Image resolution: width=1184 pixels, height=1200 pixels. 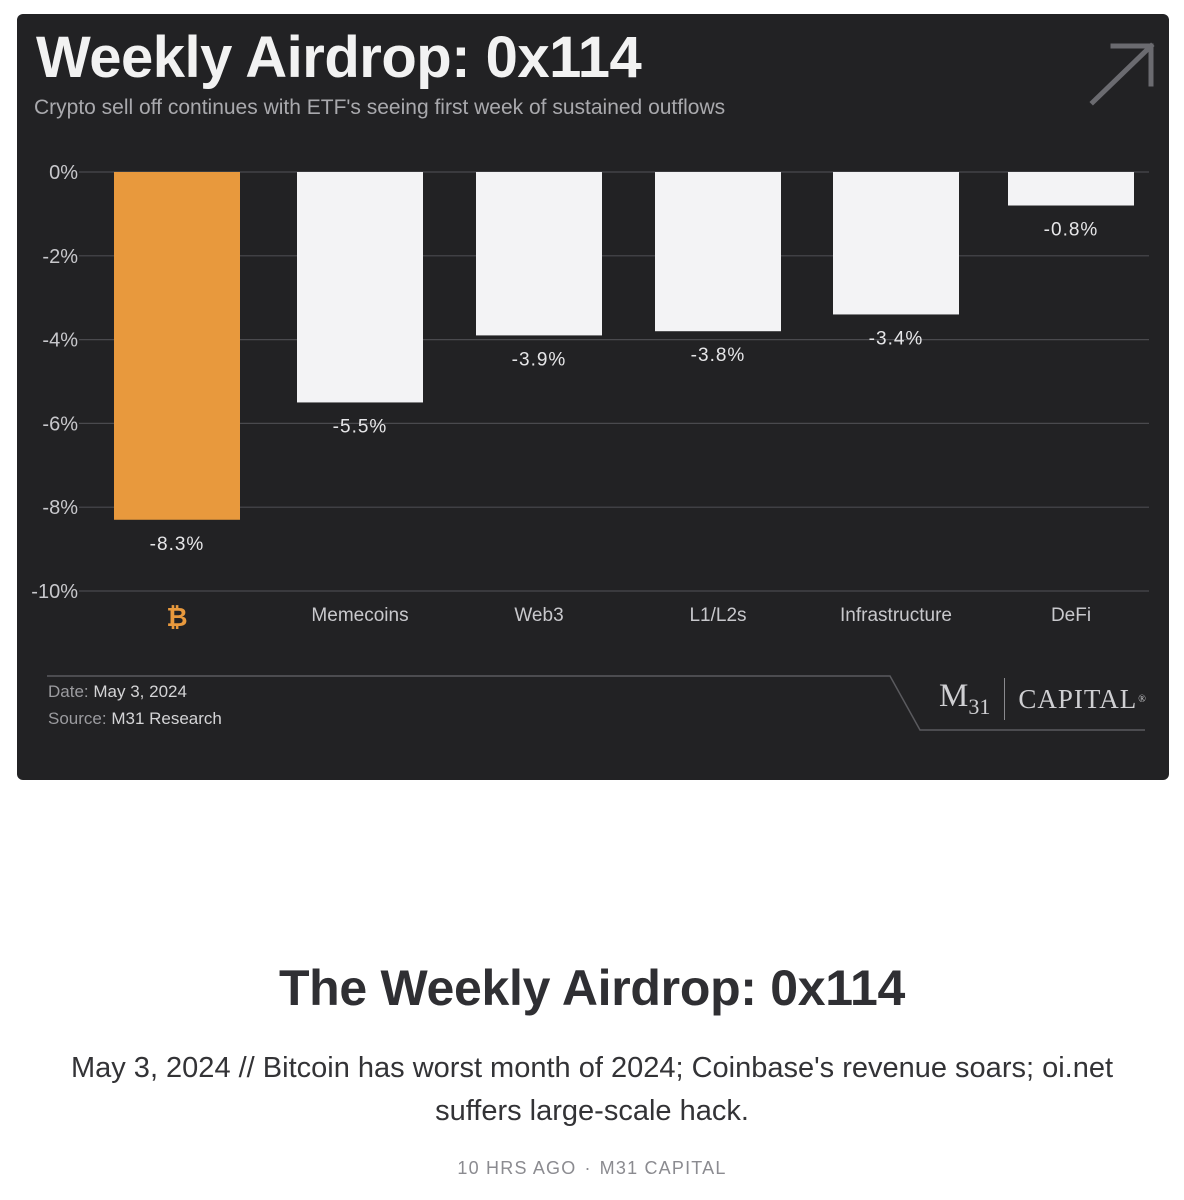 What do you see at coordinates (1078, 698) in the screenshot?
I see `logo-capital: CAPITAL` at bounding box center [1078, 698].